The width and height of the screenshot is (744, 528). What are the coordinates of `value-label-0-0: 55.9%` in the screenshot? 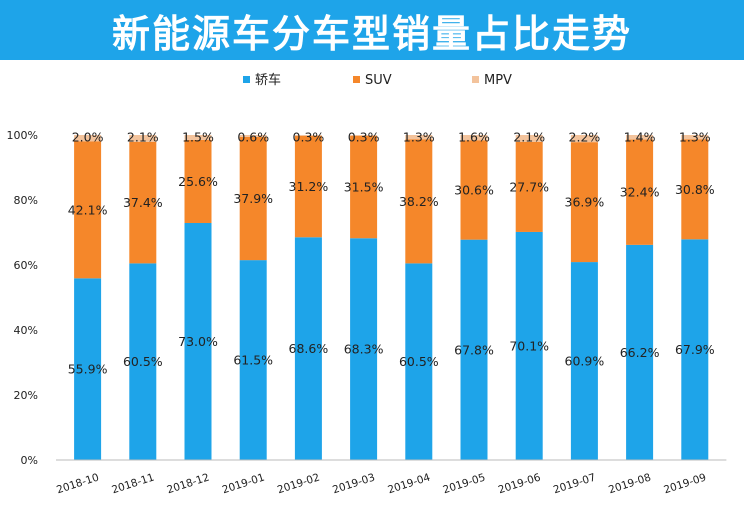 It's located at (88, 369).